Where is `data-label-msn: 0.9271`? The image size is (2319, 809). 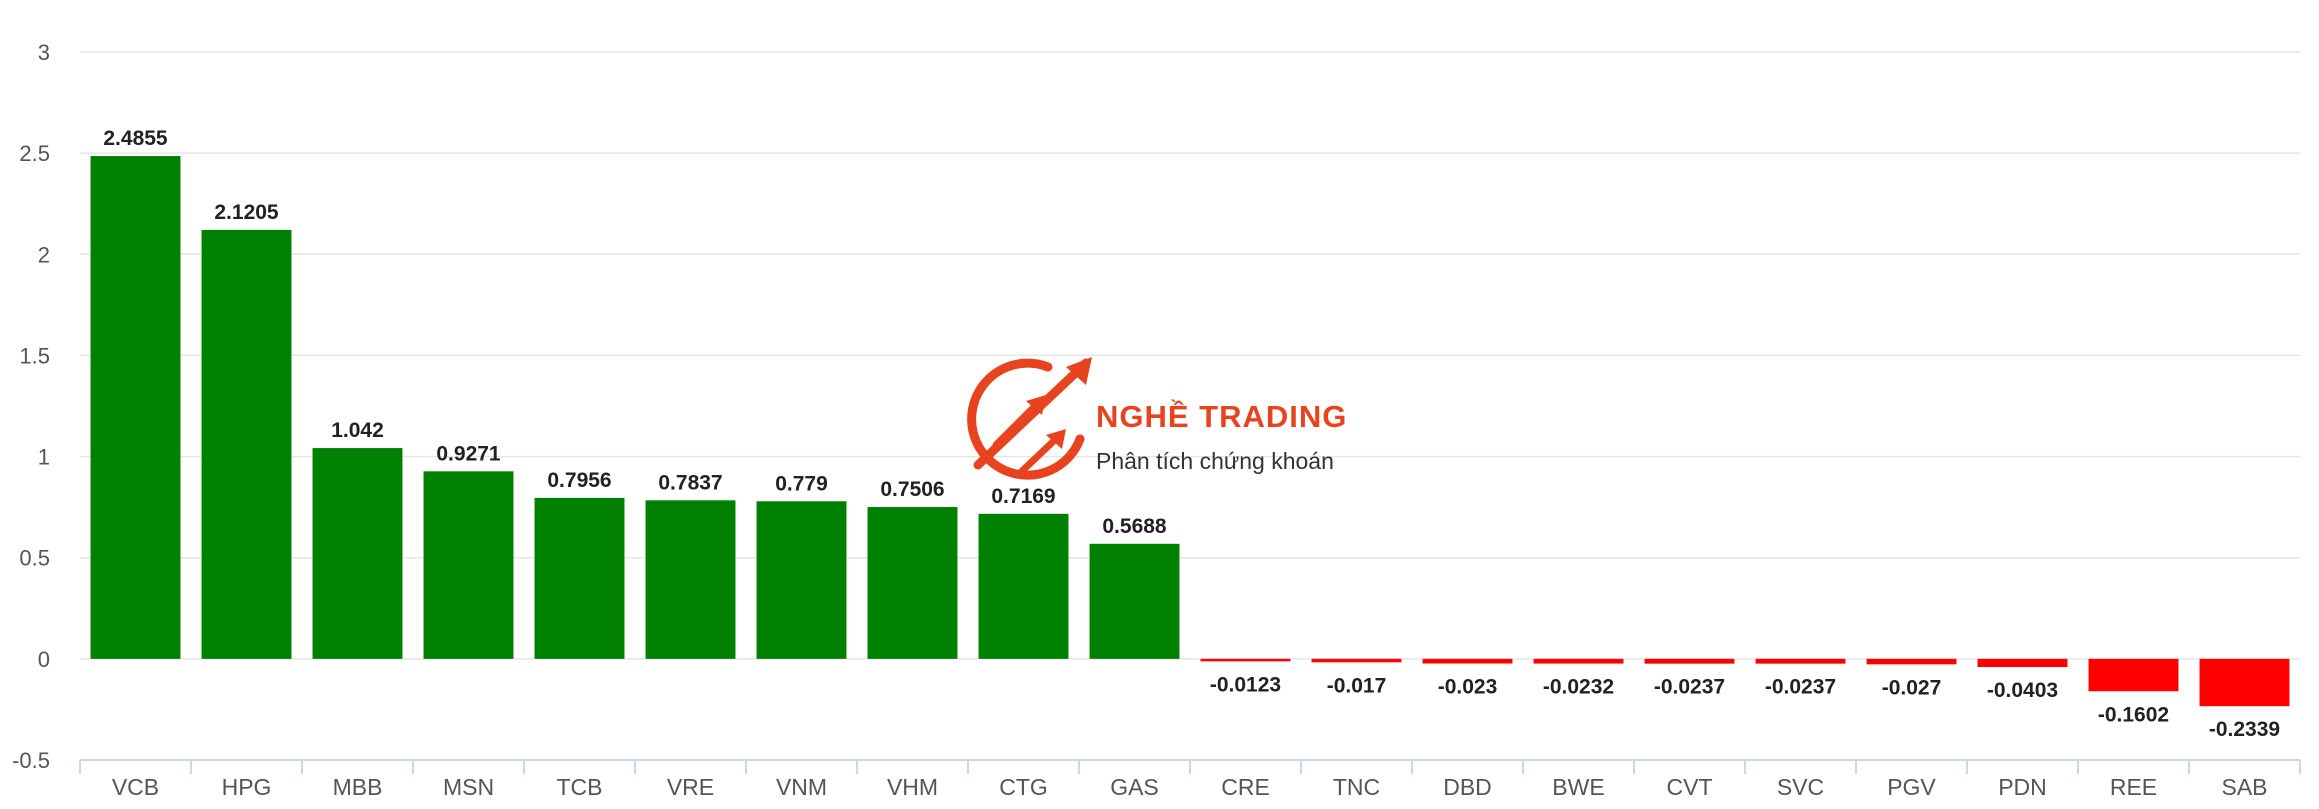
data-label-msn: 0.9271 is located at coordinates (468, 453).